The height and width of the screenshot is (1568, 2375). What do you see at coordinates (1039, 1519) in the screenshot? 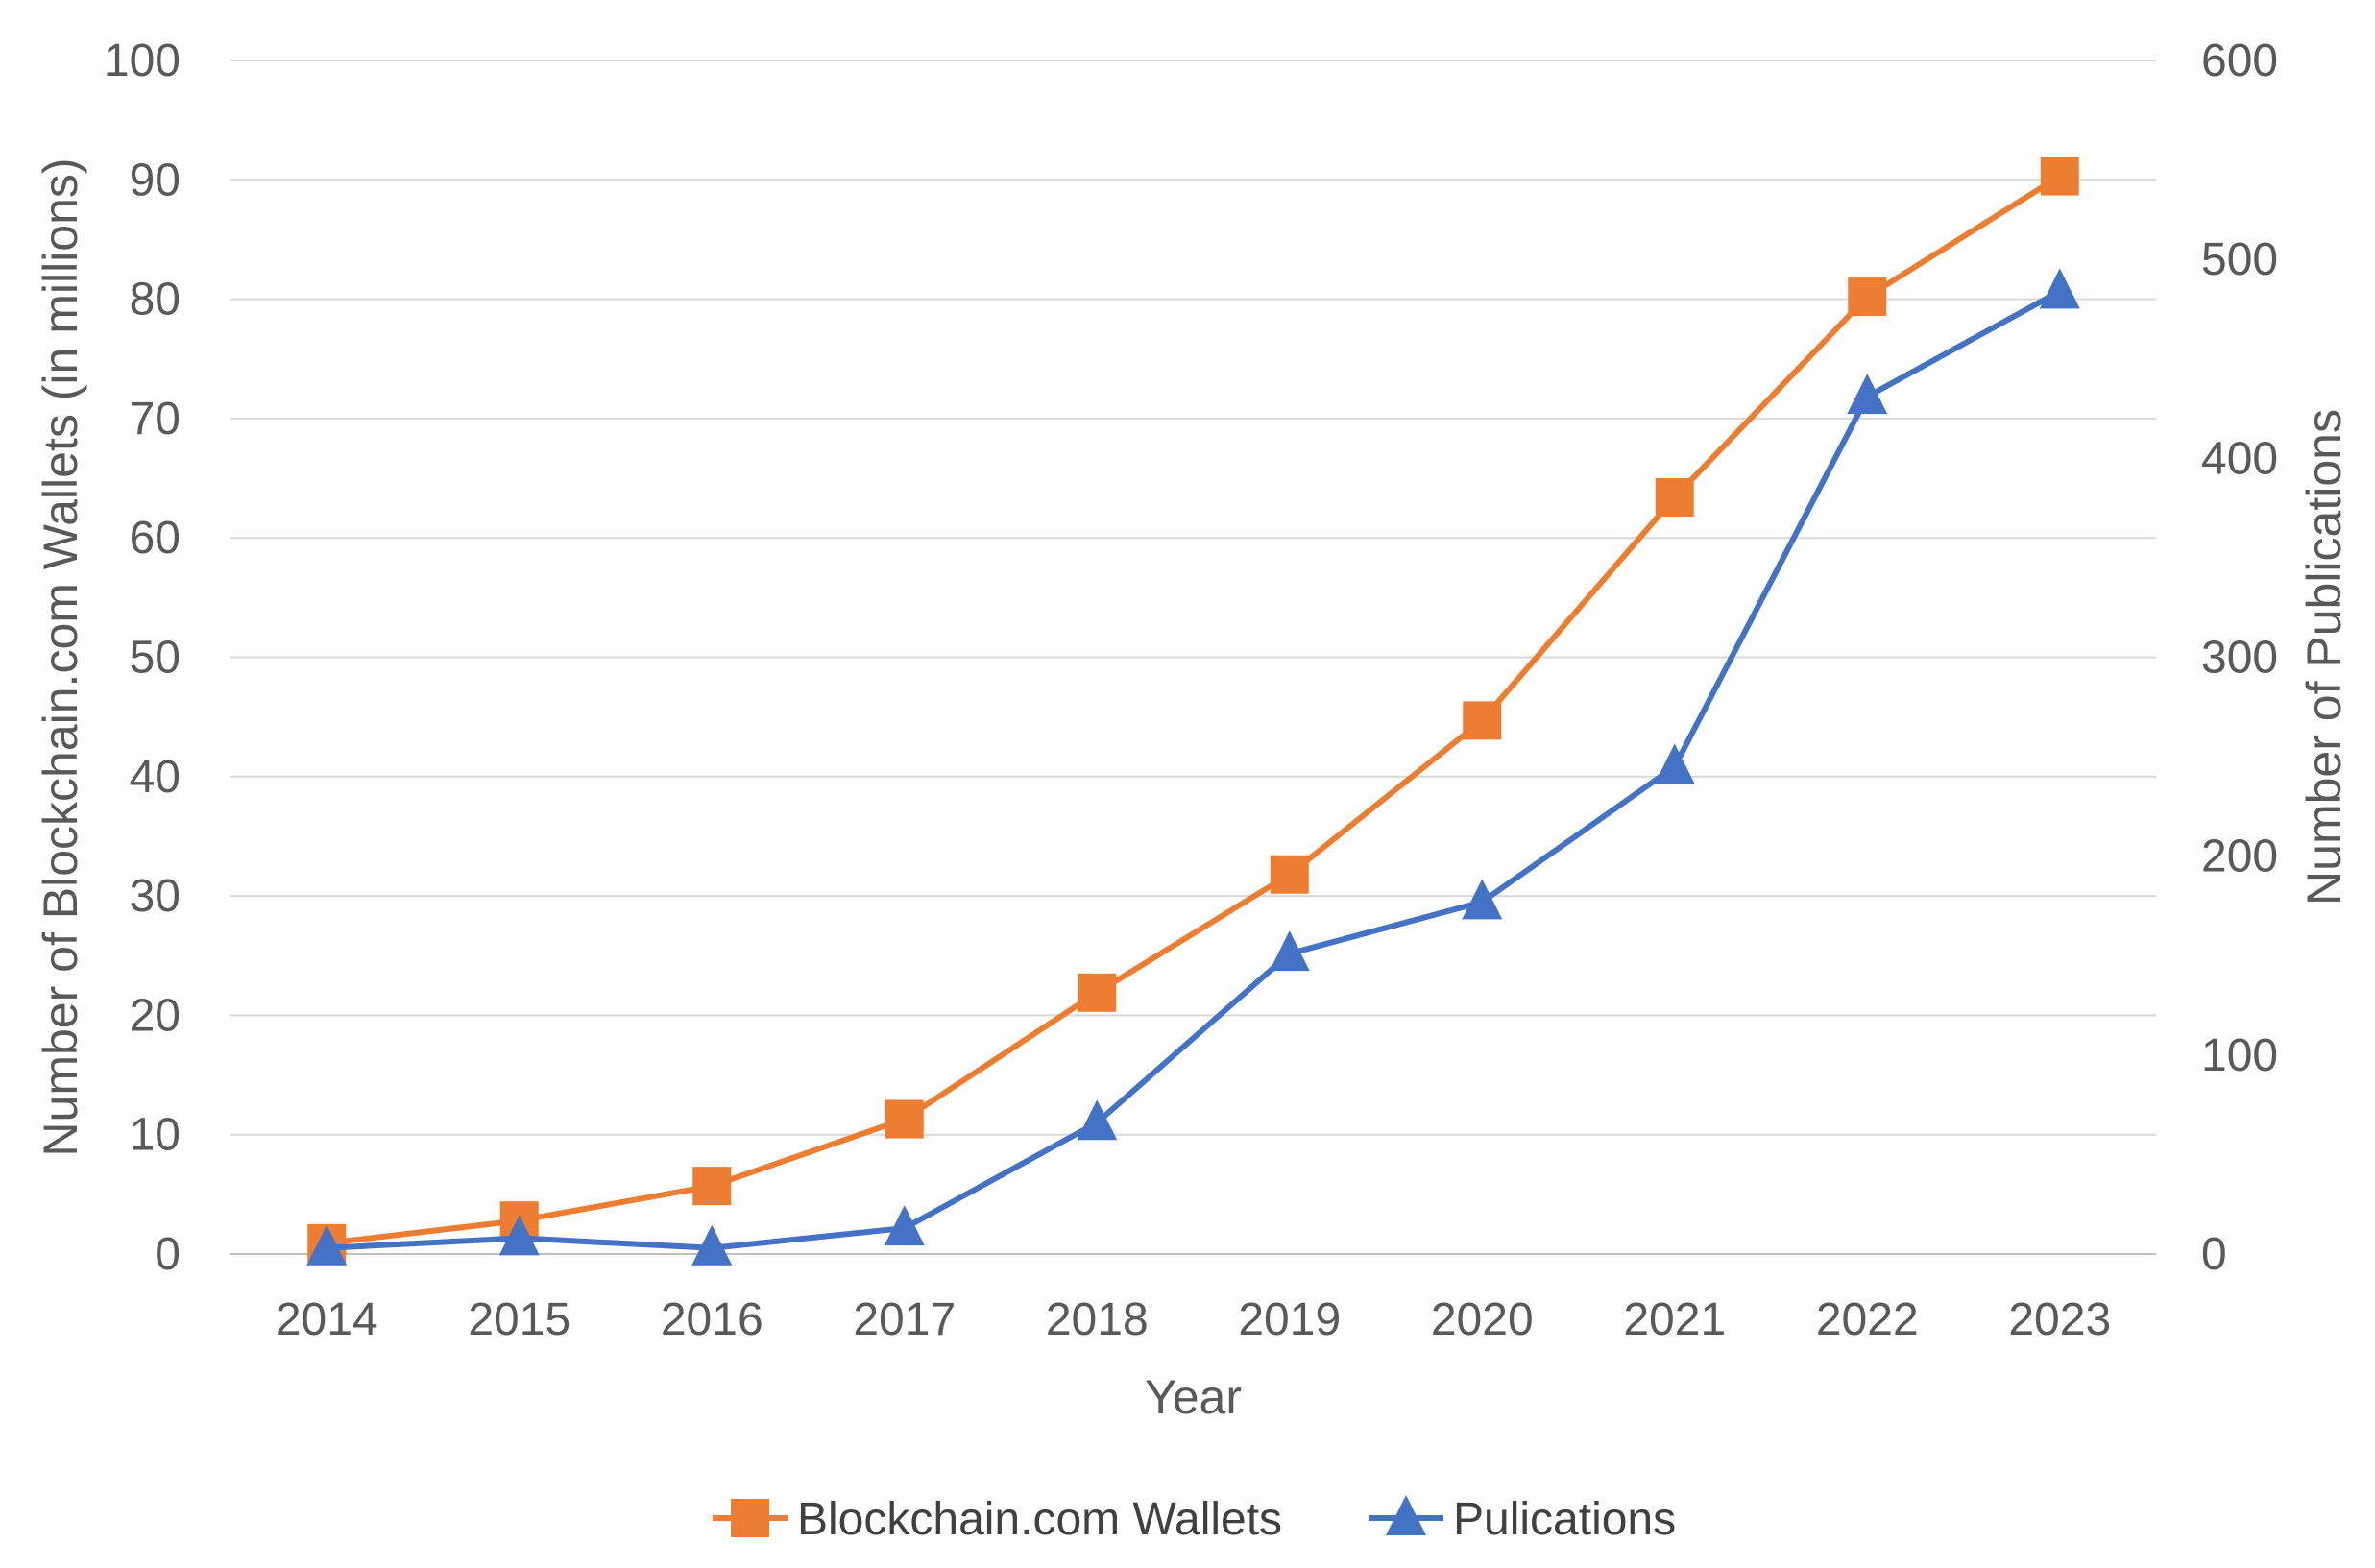
I see `legend-label: Blockchain.com Wallets` at bounding box center [1039, 1519].